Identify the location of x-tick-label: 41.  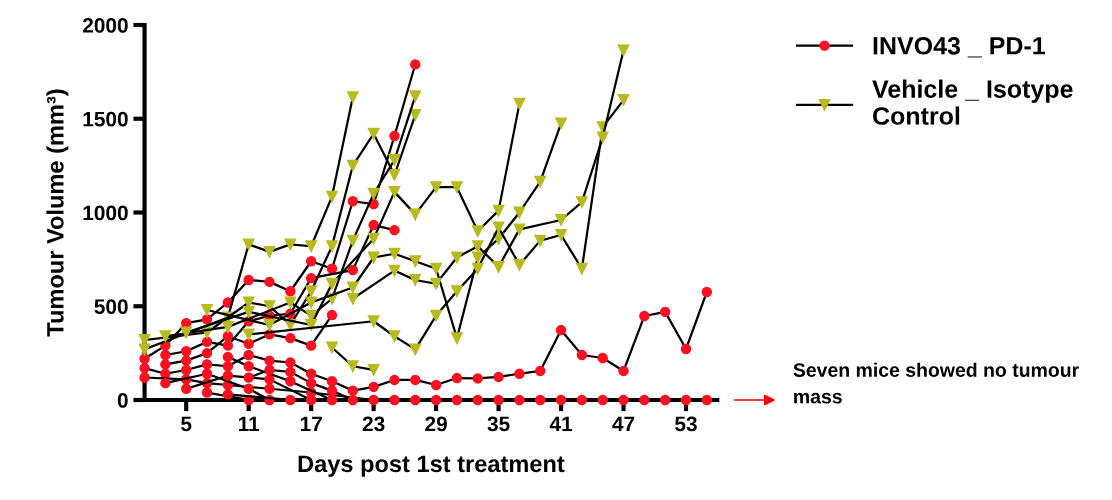
(561, 424).